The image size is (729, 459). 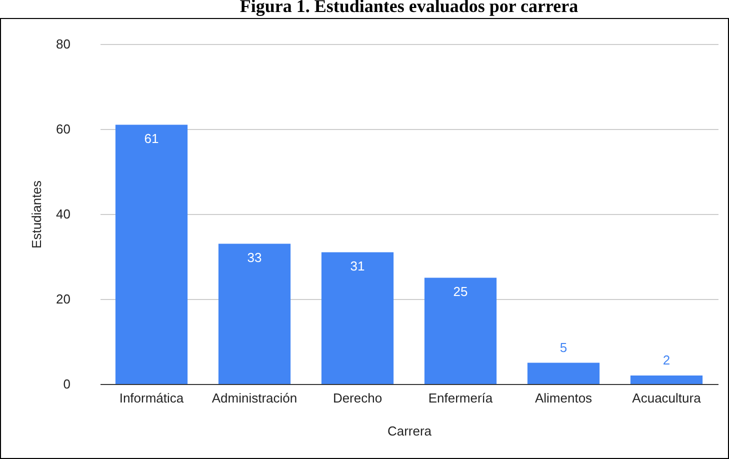 What do you see at coordinates (63, 214) in the screenshot?
I see `y-tick-label: 40` at bounding box center [63, 214].